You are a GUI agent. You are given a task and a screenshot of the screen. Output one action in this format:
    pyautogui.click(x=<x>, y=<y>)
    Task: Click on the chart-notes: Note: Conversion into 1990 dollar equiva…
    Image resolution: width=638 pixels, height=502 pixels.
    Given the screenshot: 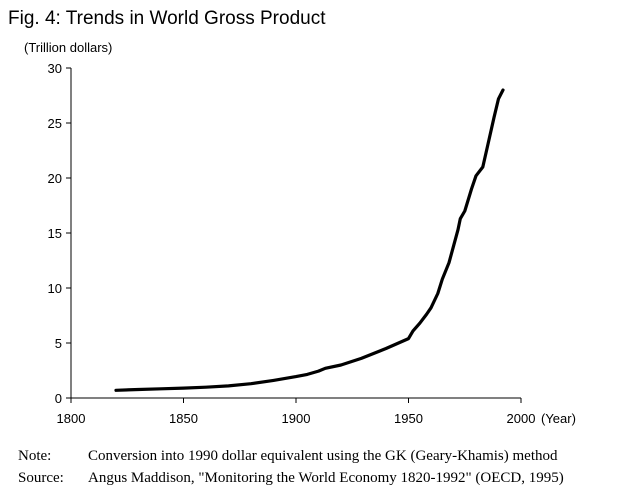 What is the action you would take?
    pyautogui.click(x=291, y=467)
    